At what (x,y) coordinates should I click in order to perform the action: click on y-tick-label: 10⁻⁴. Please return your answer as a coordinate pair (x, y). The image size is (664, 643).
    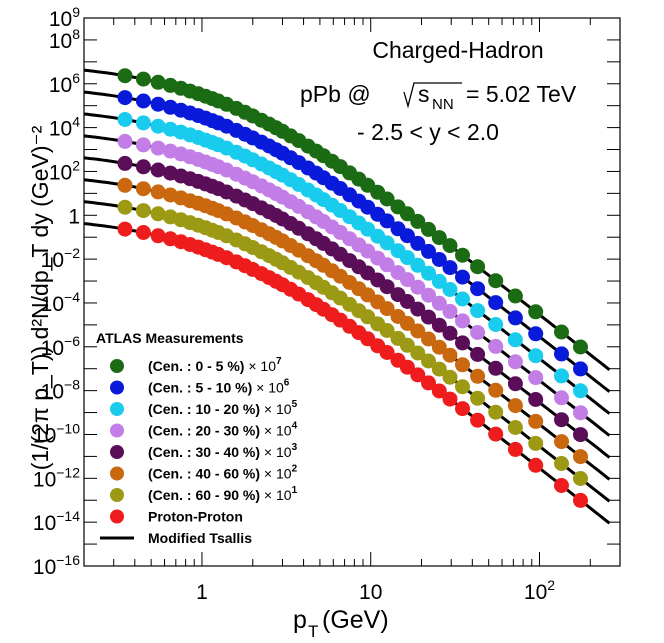
    Looking at the image, I should click on (61, 302).